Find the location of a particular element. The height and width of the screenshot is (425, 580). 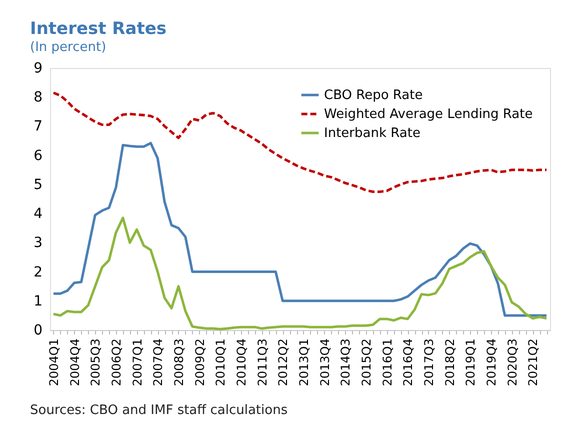

x-tick-label: 2019Q4 is located at coordinates (491, 362).